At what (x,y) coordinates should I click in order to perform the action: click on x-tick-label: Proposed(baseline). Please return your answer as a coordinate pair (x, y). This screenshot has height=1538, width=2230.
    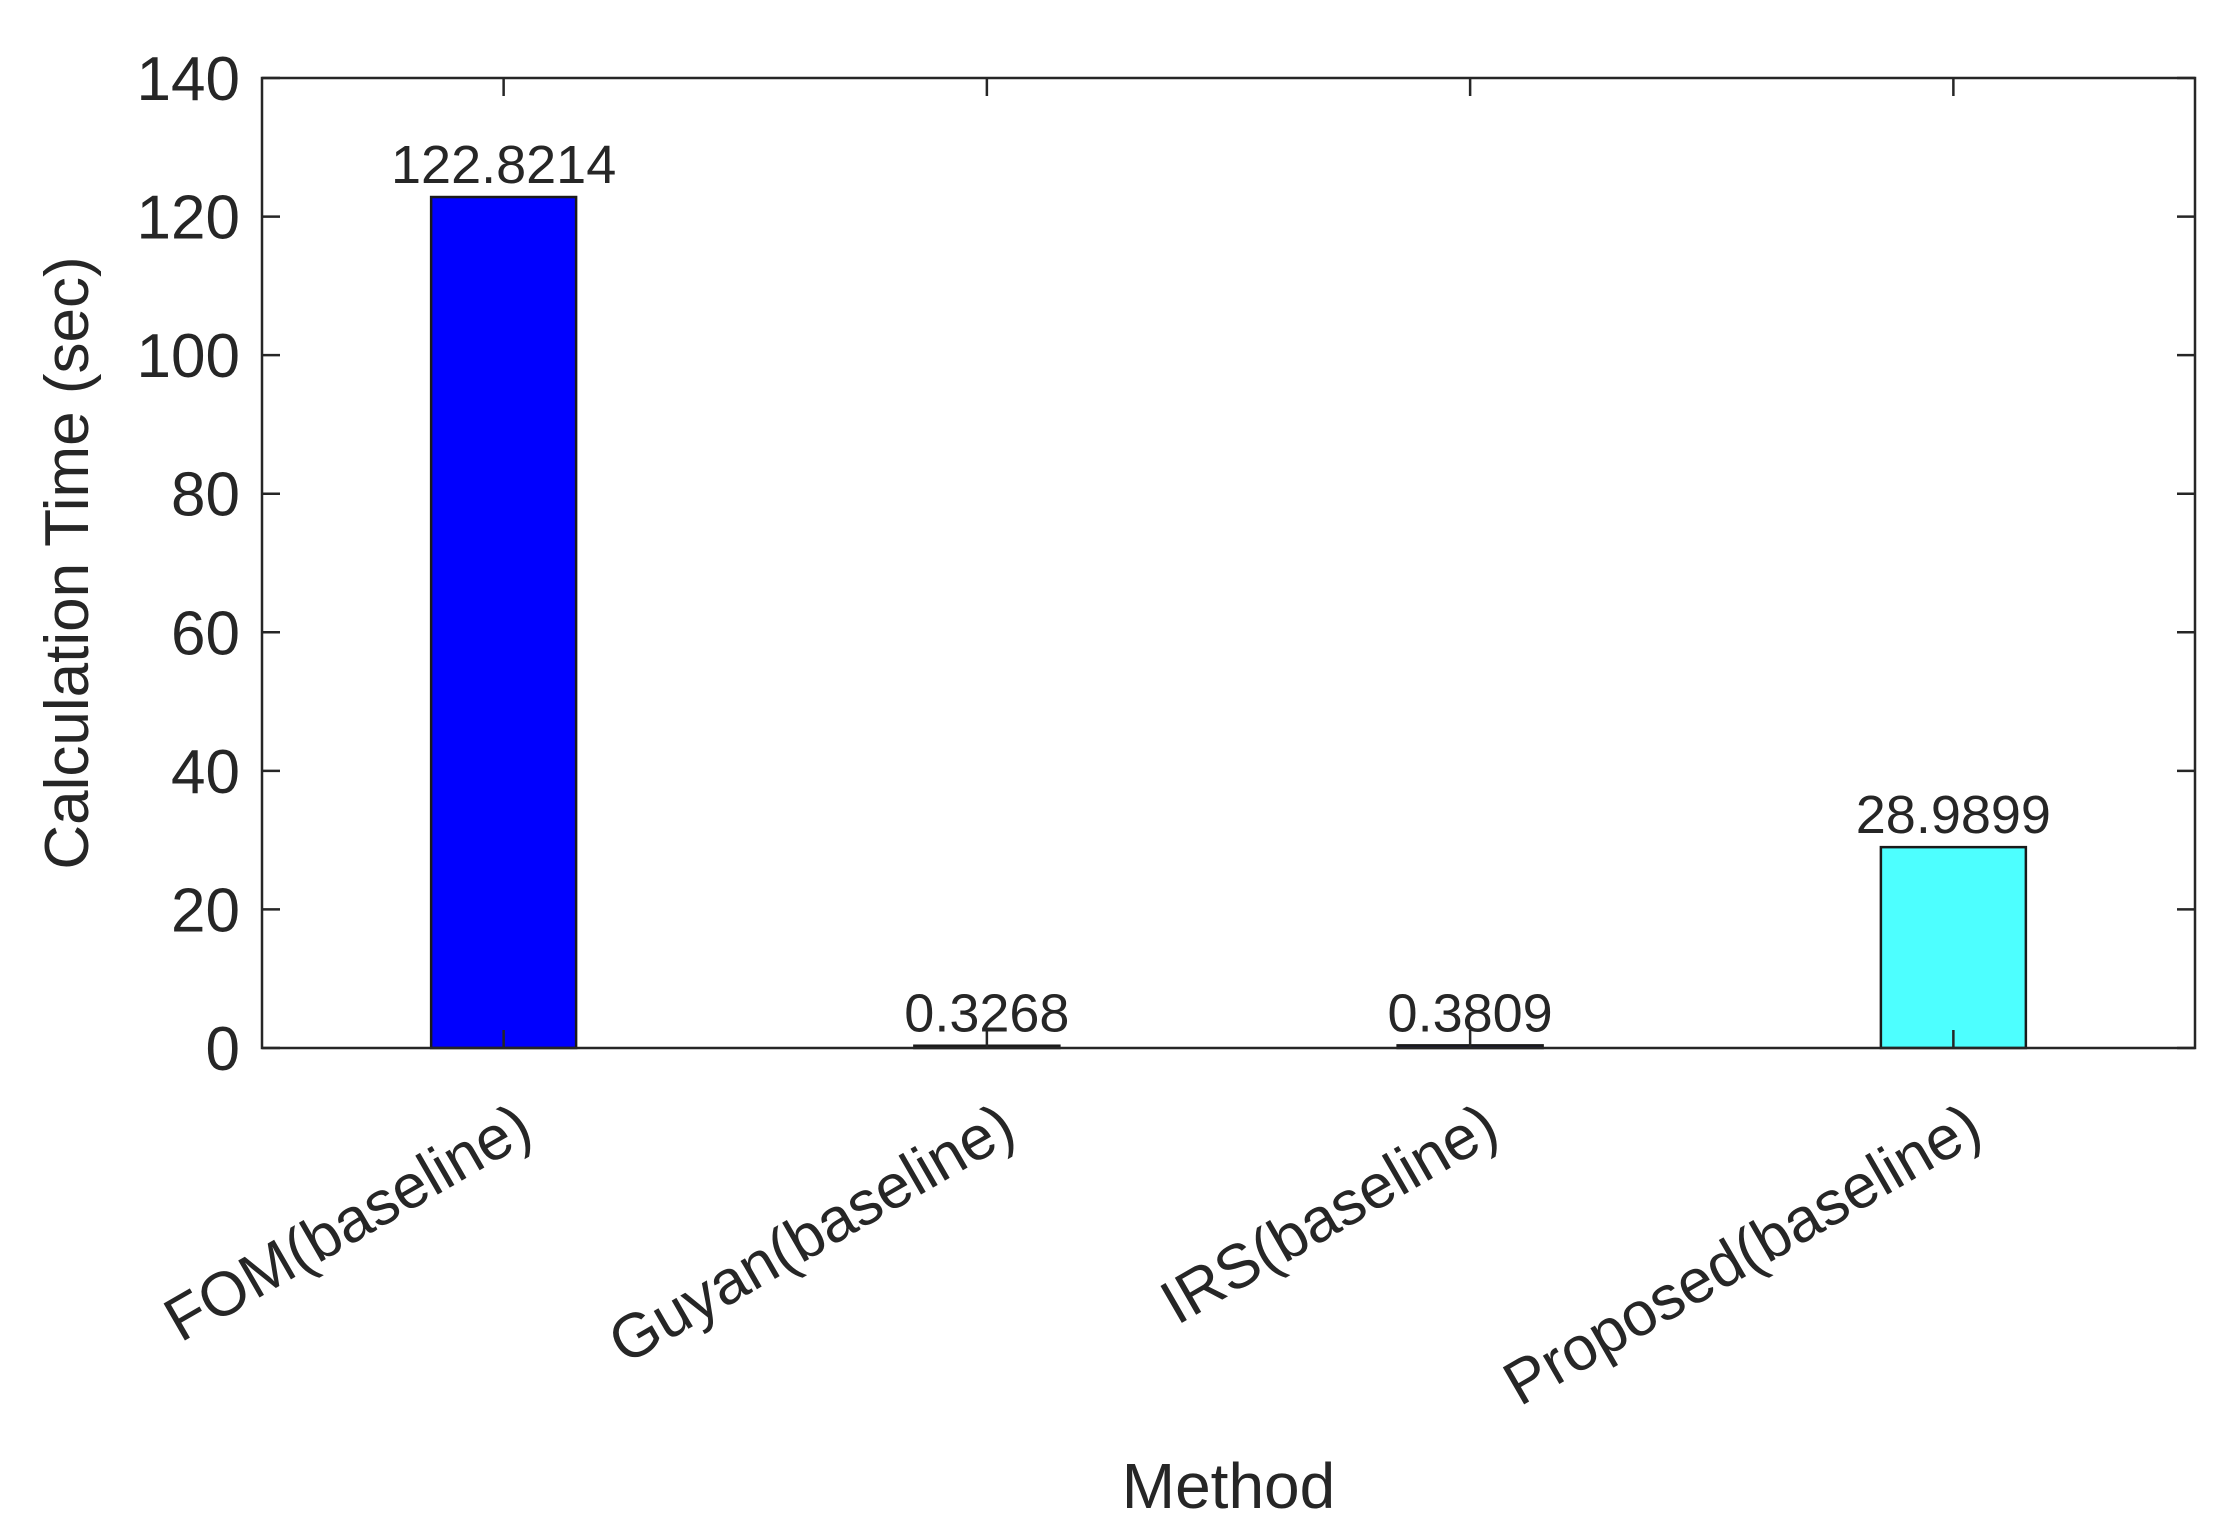
    Looking at the image, I should click on (1742, 1254).